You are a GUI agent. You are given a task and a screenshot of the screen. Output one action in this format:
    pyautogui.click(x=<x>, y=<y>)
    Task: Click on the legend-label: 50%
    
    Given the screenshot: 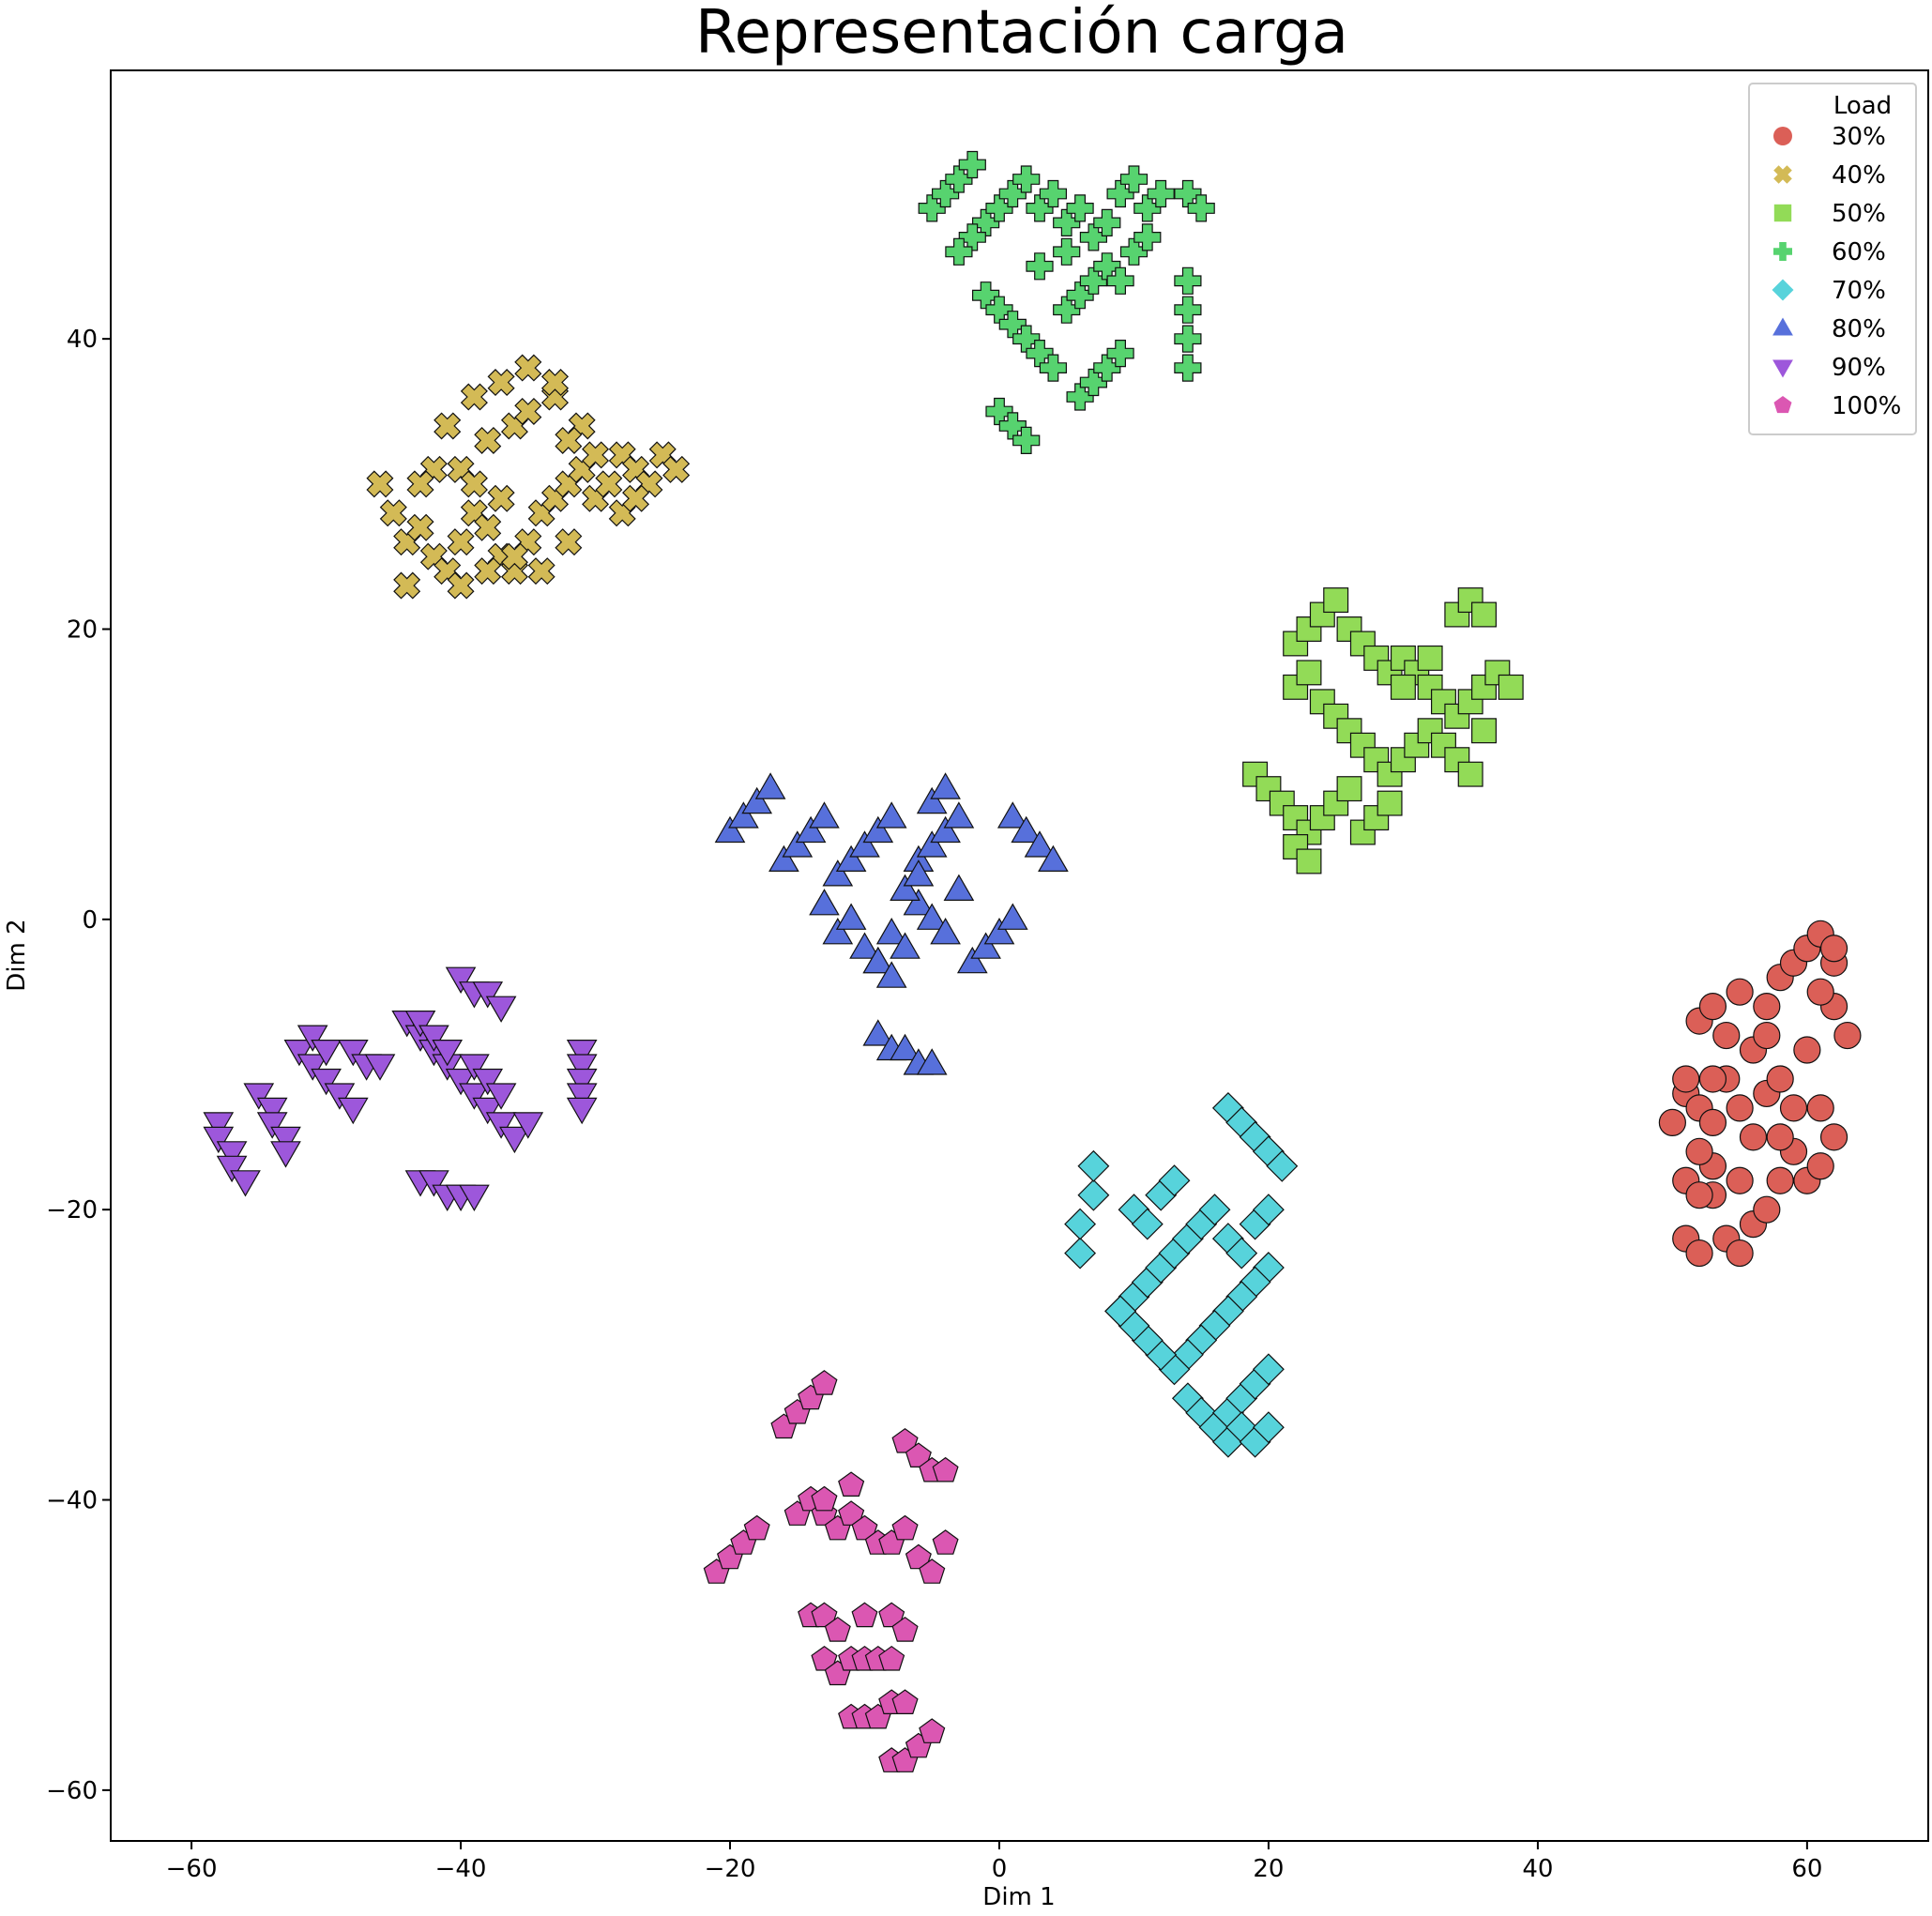 What is the action you would take?
    pyautogui.click(x=1859, y=214)
    